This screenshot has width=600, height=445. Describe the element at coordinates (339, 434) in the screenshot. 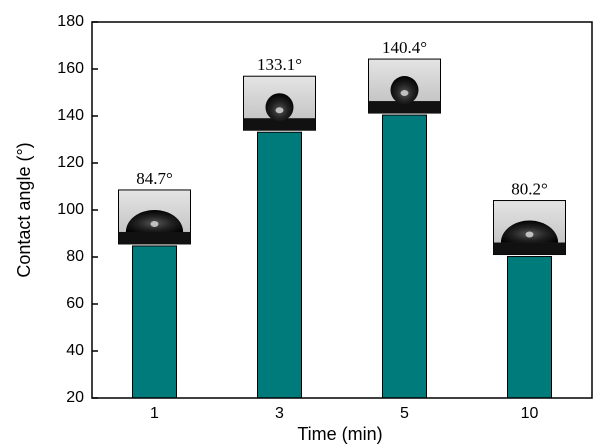

I see `x-axis-label: Time (min)` at that location.